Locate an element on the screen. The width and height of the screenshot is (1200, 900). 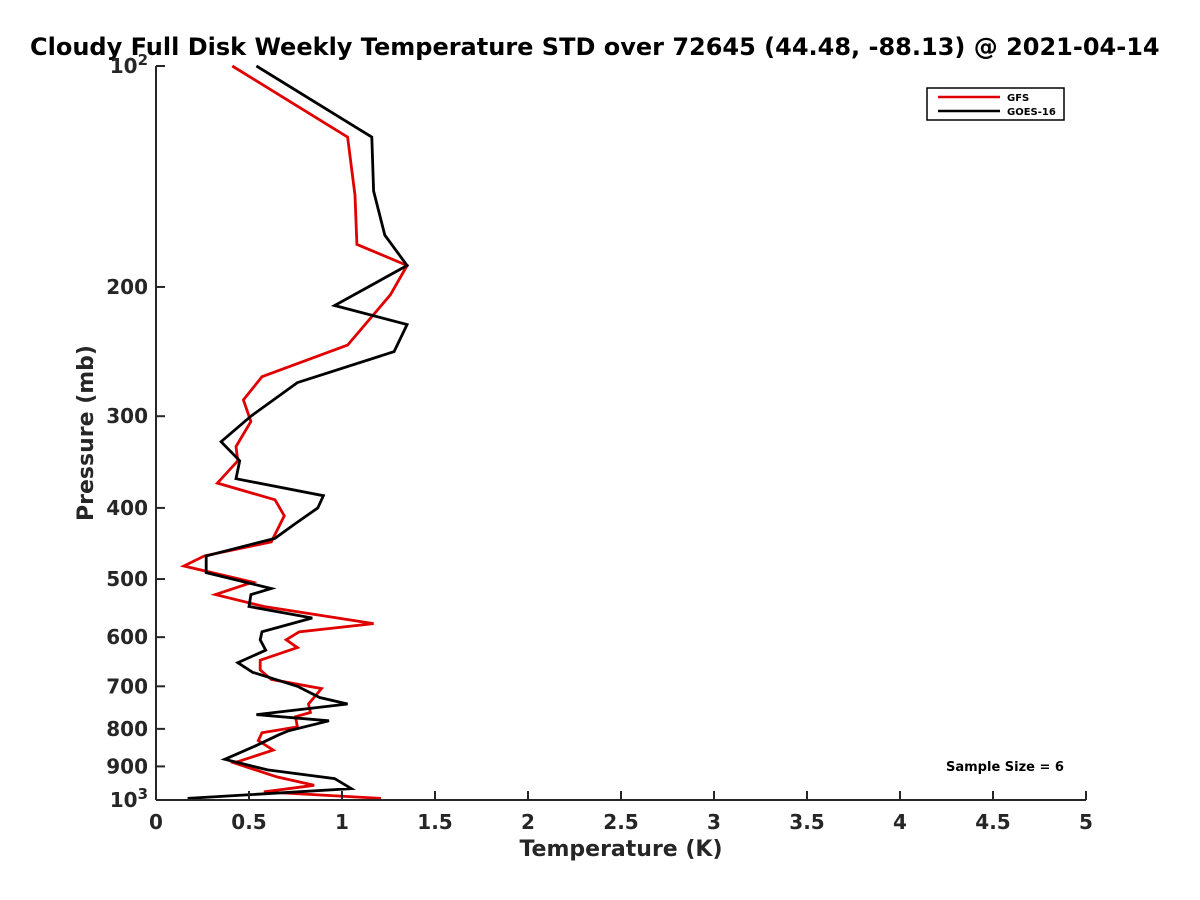
y-tick-label: 900 is located at coordinates (127, 766).